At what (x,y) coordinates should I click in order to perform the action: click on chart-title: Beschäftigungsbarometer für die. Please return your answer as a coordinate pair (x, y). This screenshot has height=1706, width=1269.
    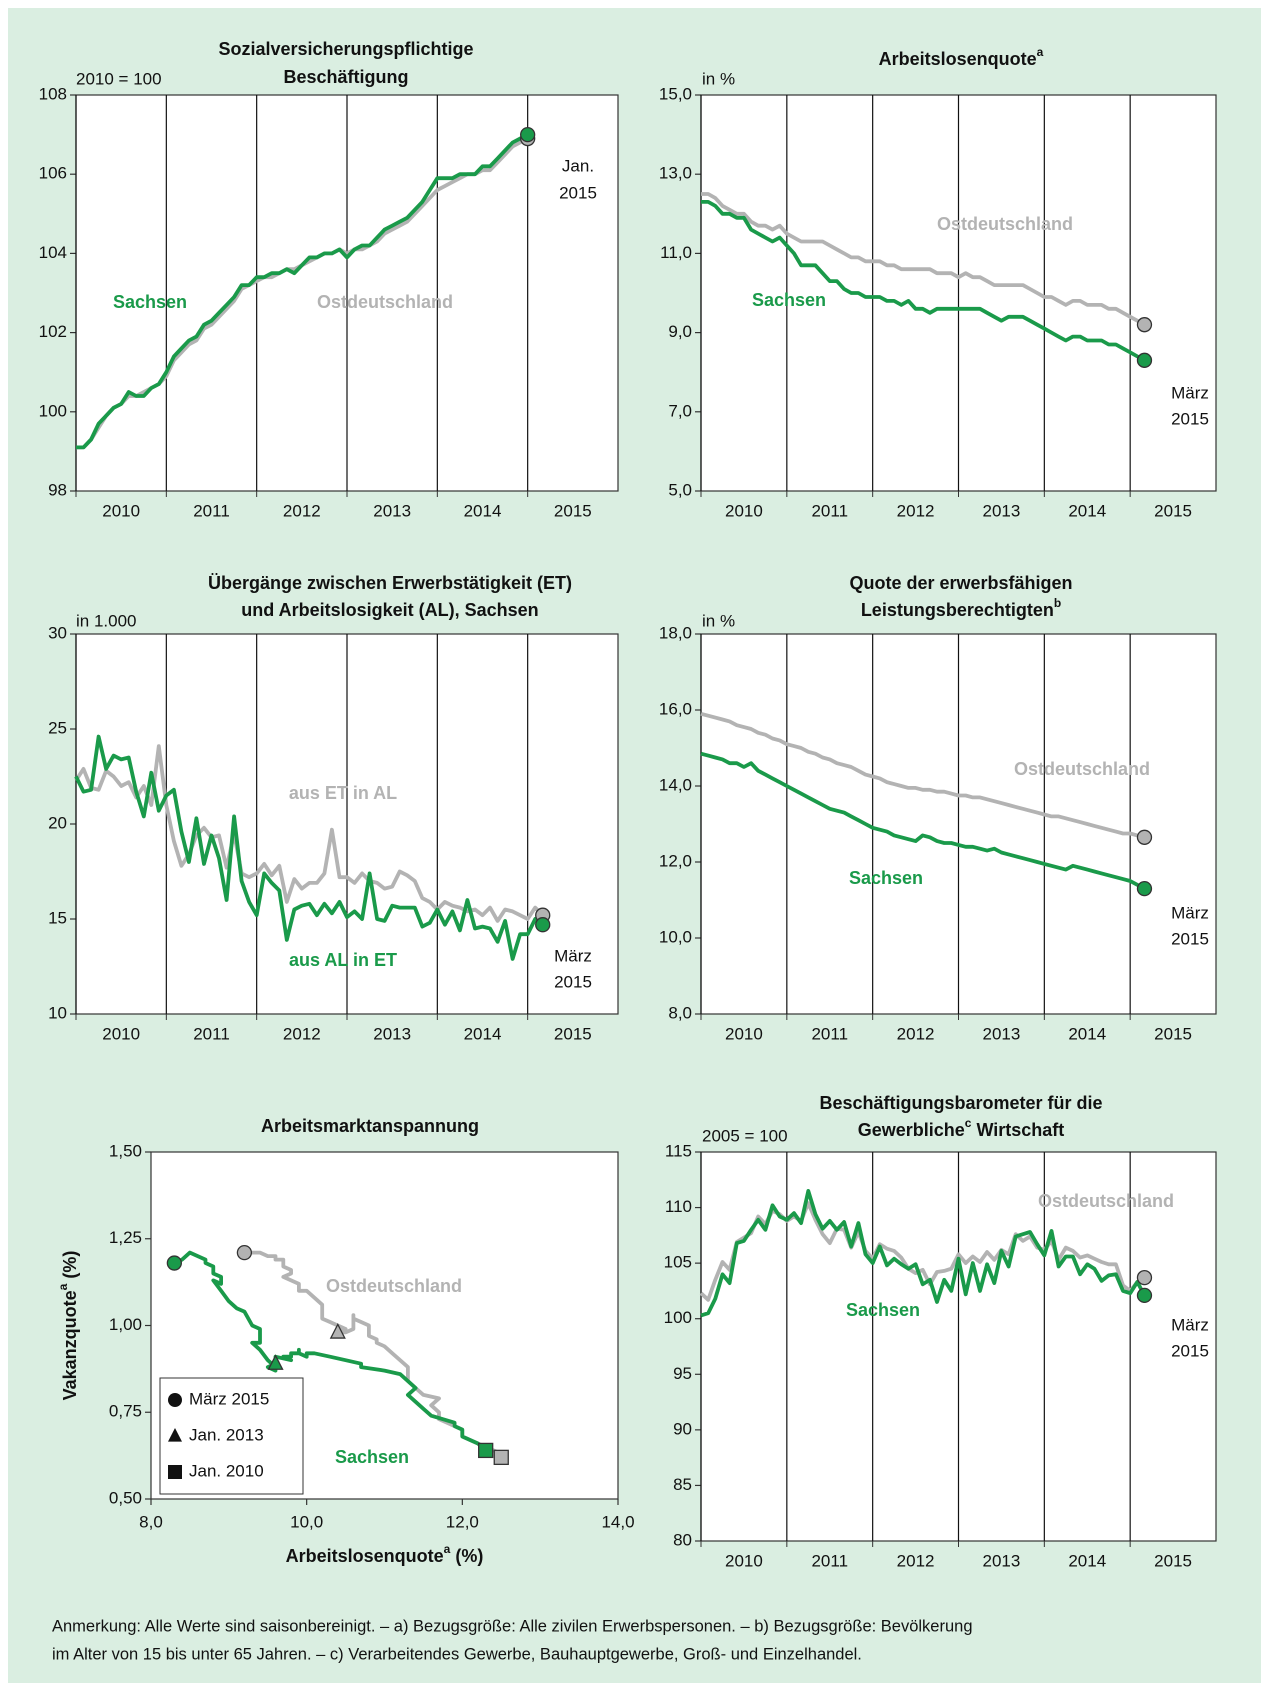
    Looking at the image, I should click on (960, 1103).